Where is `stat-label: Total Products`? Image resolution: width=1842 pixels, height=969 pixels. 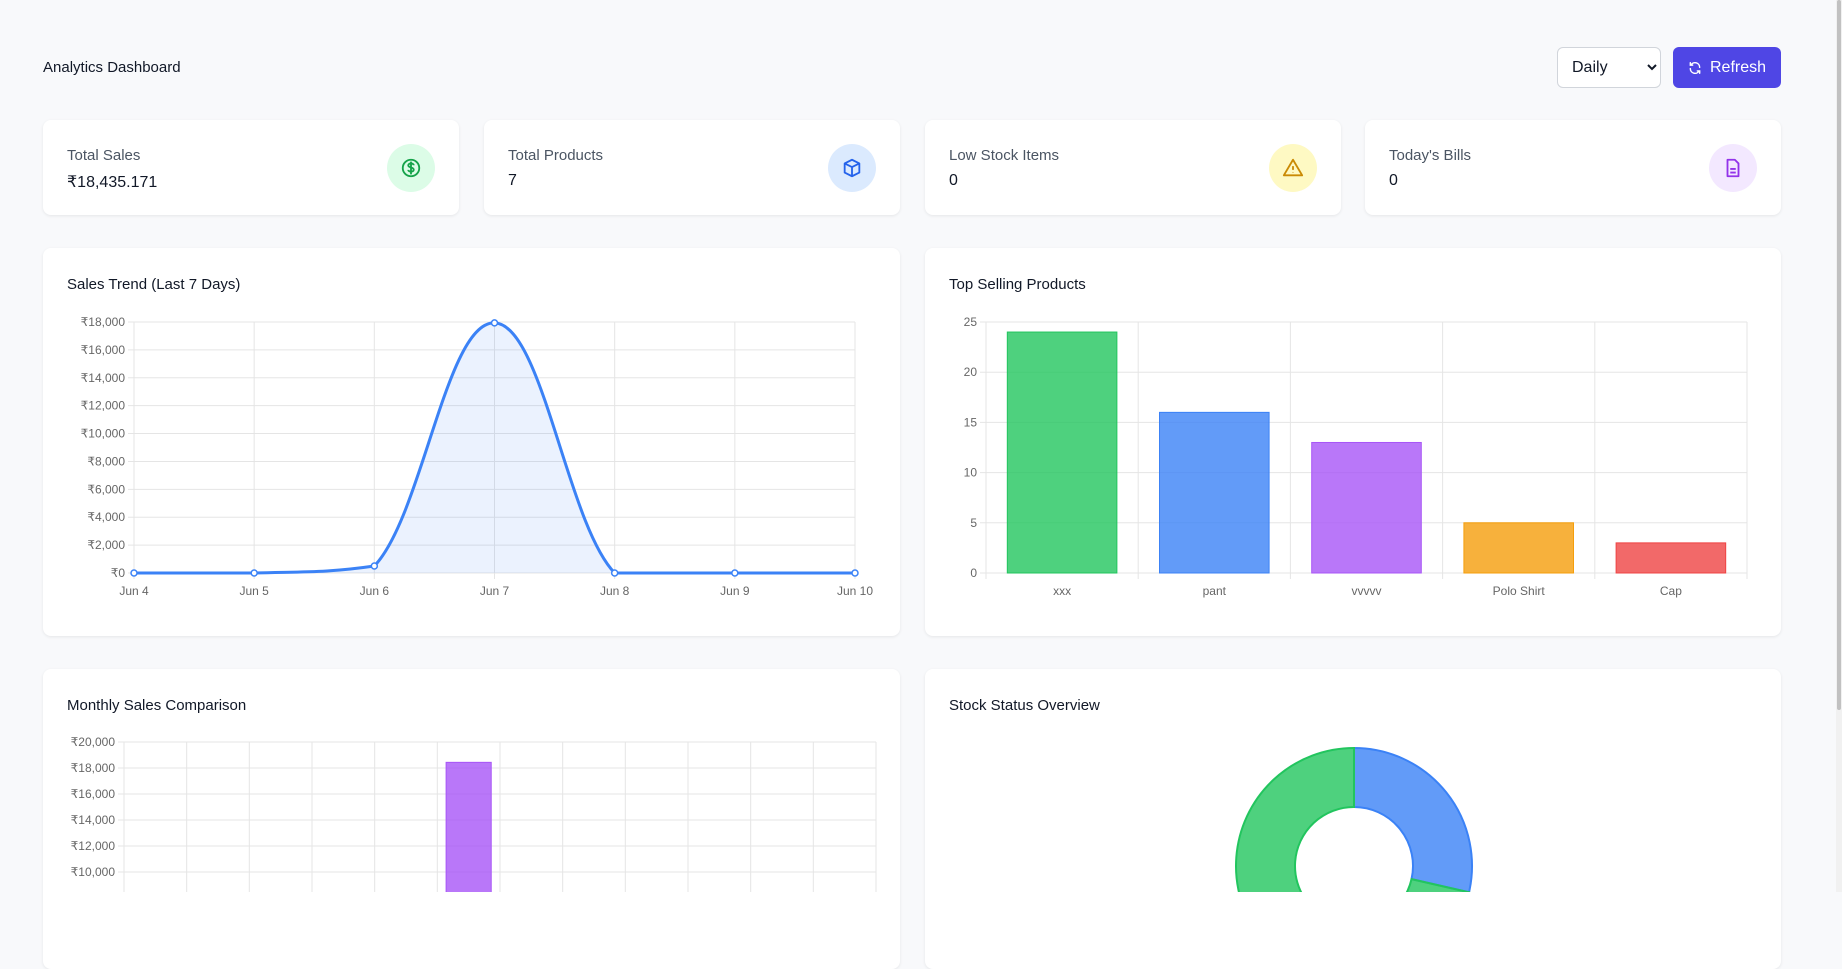 stat-label: Total Products is located at coordinates (556, 155).